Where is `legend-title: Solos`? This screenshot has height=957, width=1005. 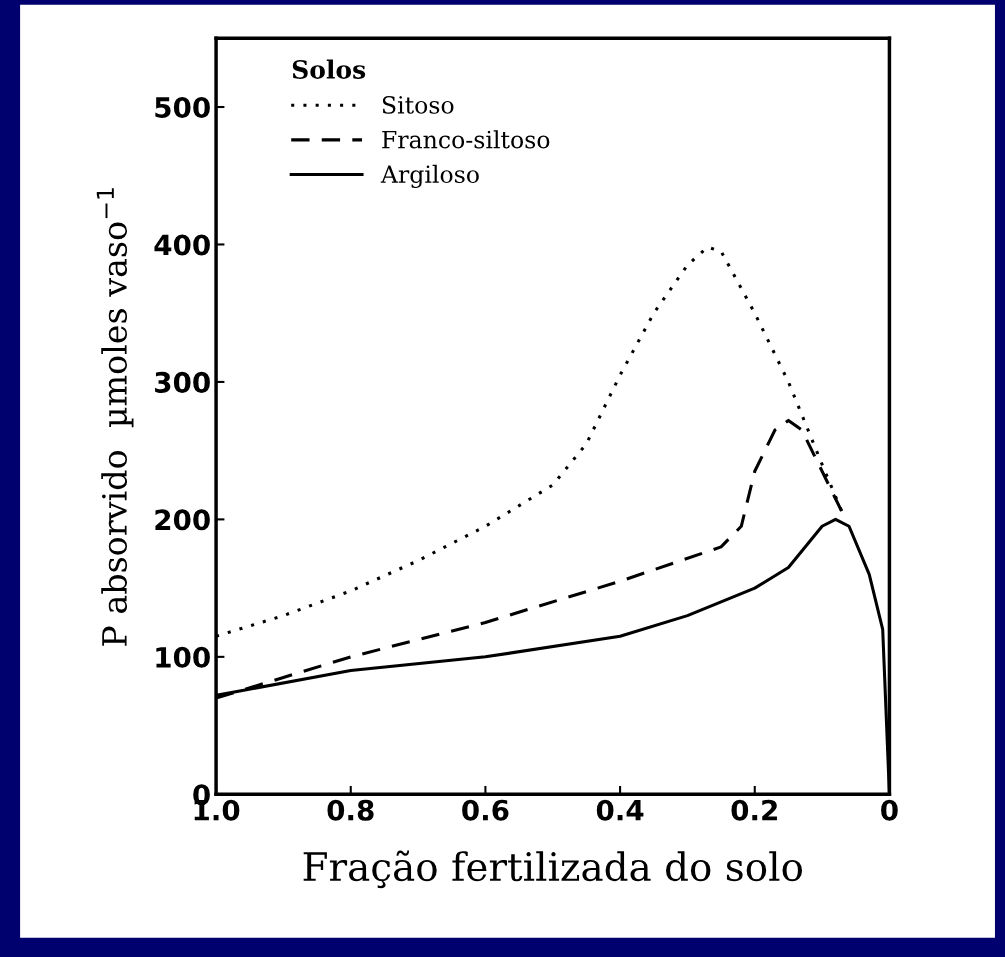 legend-title: Solos is located at coordinates (329, 69).